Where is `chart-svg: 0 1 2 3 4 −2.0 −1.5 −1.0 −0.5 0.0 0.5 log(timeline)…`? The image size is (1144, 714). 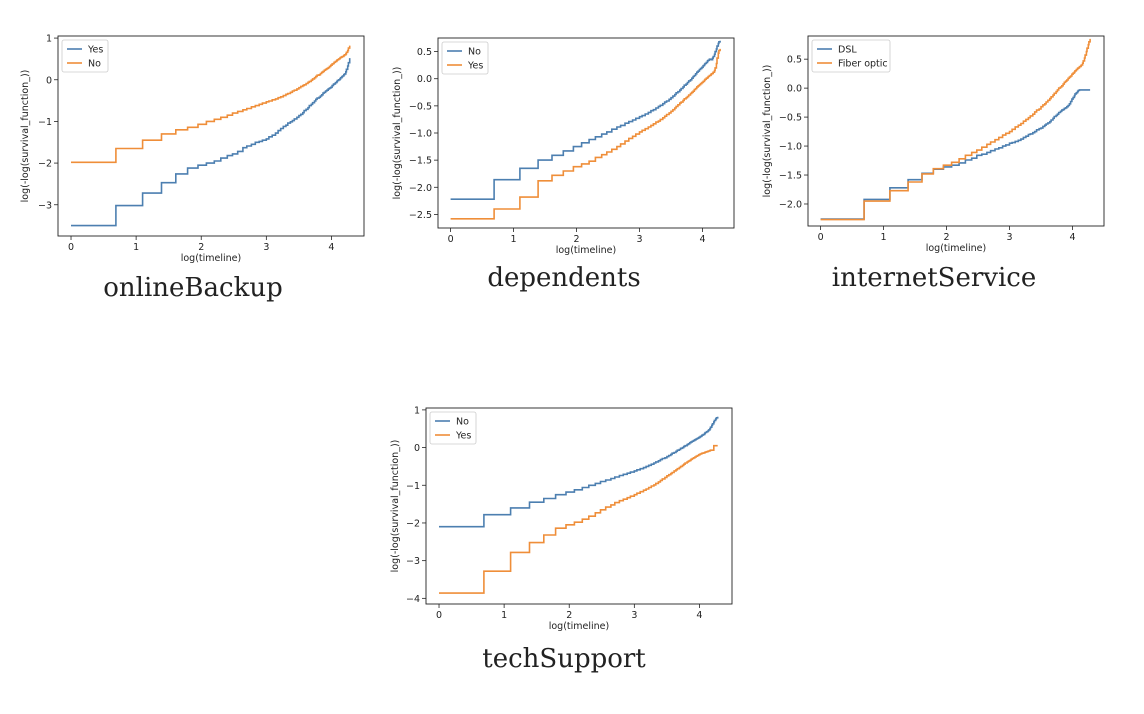 chart-svg: 0 1 2 3 4 −2.0 −1.5 −1.0 −0.5 0.0 0.5 log(timeline)… is located at coordinates (933, 144).